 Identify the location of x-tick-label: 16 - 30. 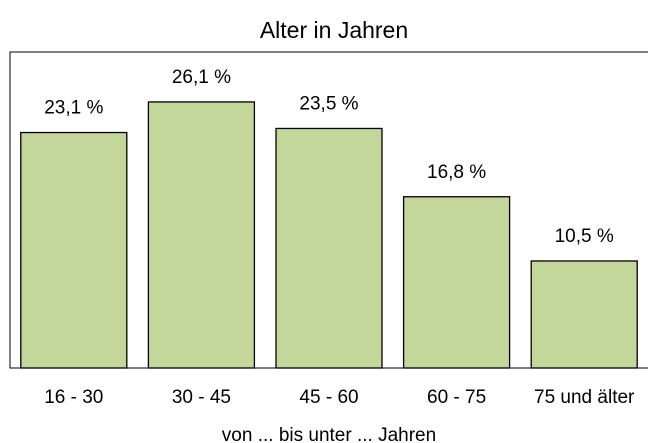
(73, 397).